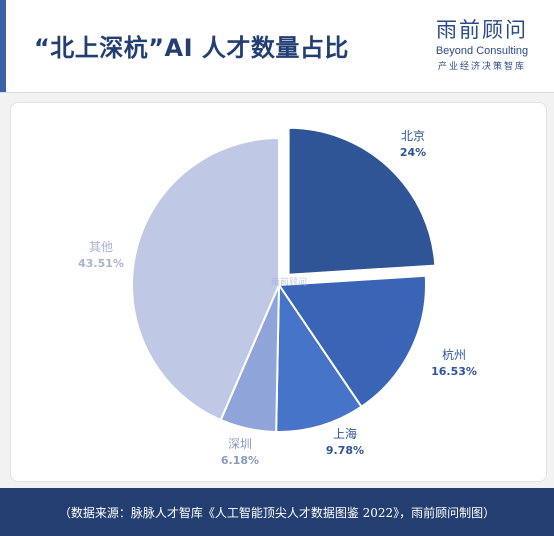  Describe the element at coordinates (413, 136) in the screenshot. I see `slice-category-label: 北京` at that location.